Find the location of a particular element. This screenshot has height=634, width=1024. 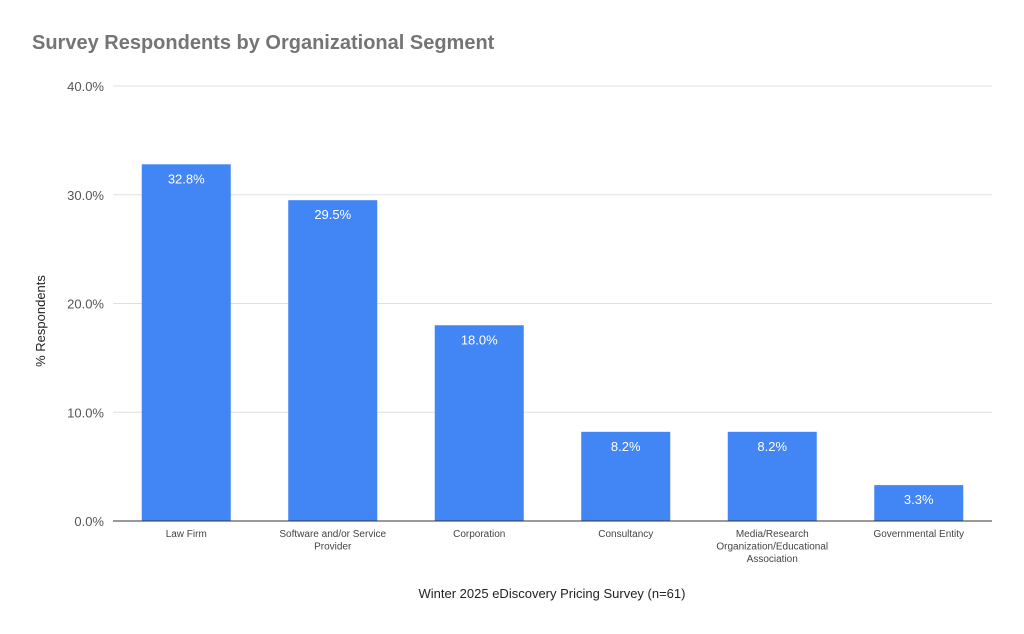

x-tick-label: Corporation is located at coordinates (479, 534).